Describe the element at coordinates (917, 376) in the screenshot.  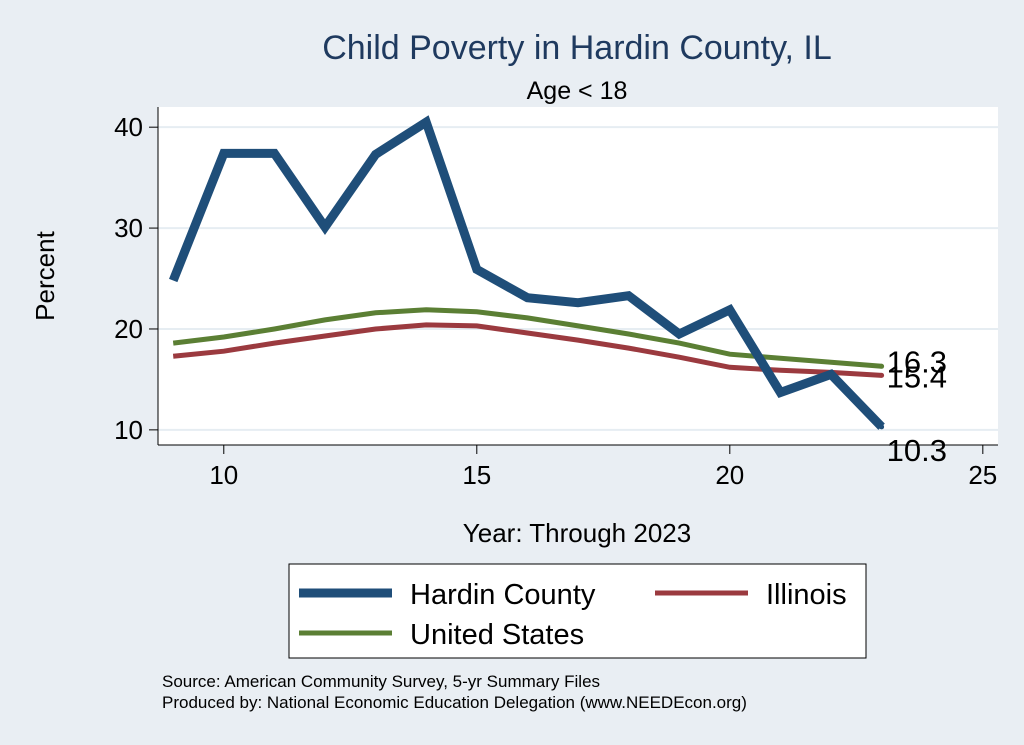
I see `end-label-illinois: 15.4` at that location.